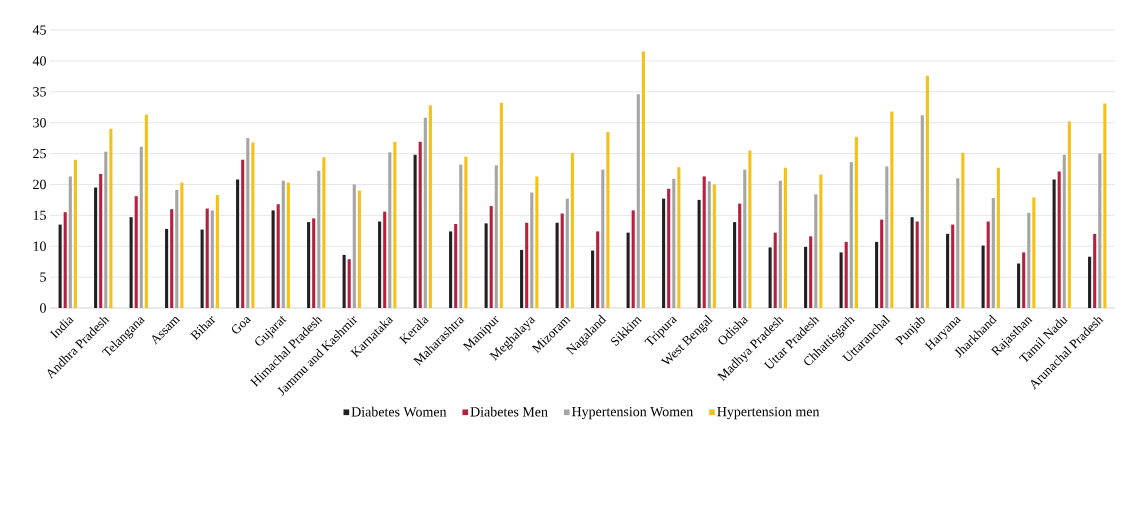  Describe the element at coordinates (39, 215) in the screenshot. I see `y-tick-label: 15` at that location.